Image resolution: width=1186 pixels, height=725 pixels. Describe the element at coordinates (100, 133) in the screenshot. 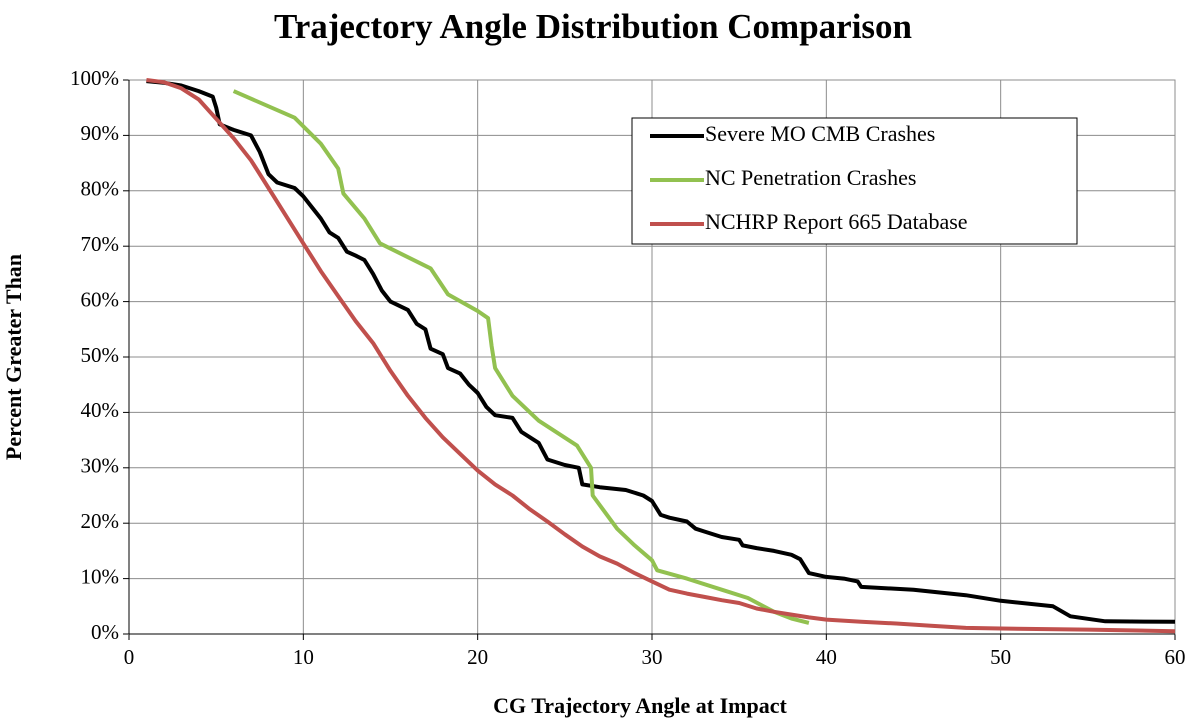

I see `y-tick-label: 90%` at that location.